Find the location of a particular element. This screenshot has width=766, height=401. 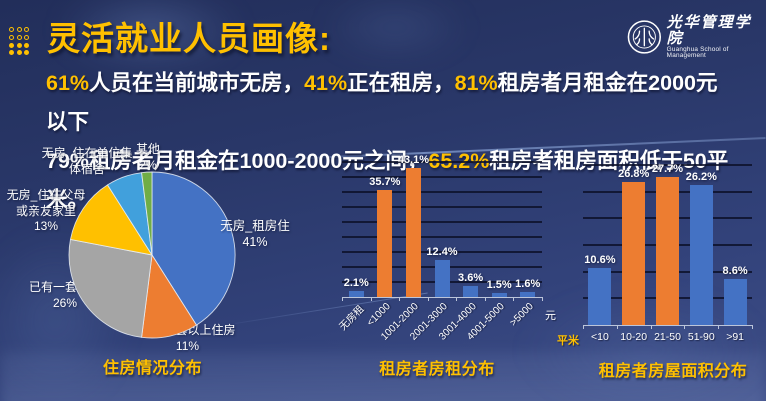

bar: 1.6% is located at coordinates (527, 287).